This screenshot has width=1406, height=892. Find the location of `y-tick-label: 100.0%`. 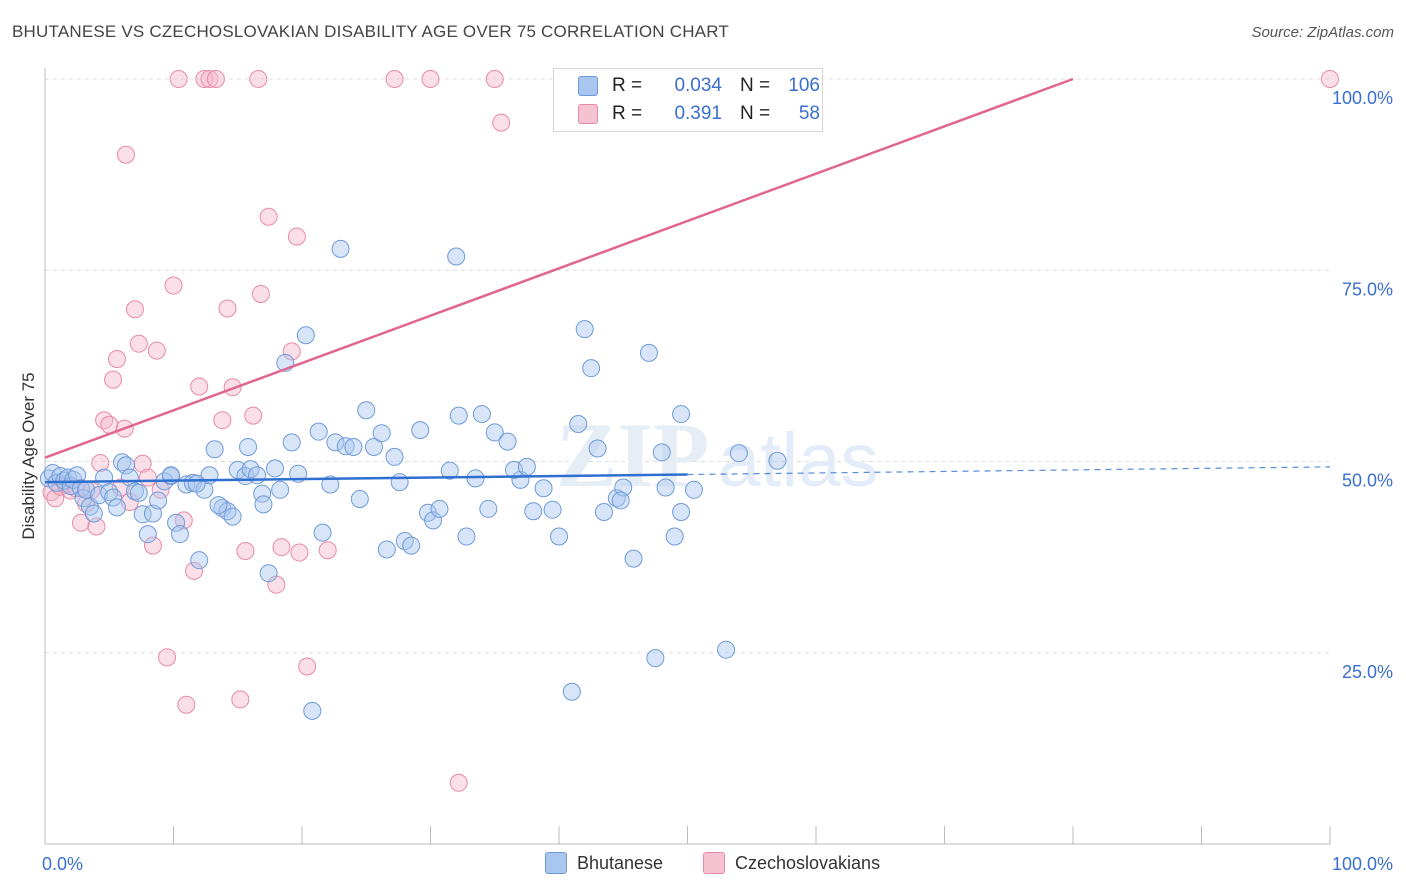

y-tick-label: 100.0% is located at coordinates (1362, 98).